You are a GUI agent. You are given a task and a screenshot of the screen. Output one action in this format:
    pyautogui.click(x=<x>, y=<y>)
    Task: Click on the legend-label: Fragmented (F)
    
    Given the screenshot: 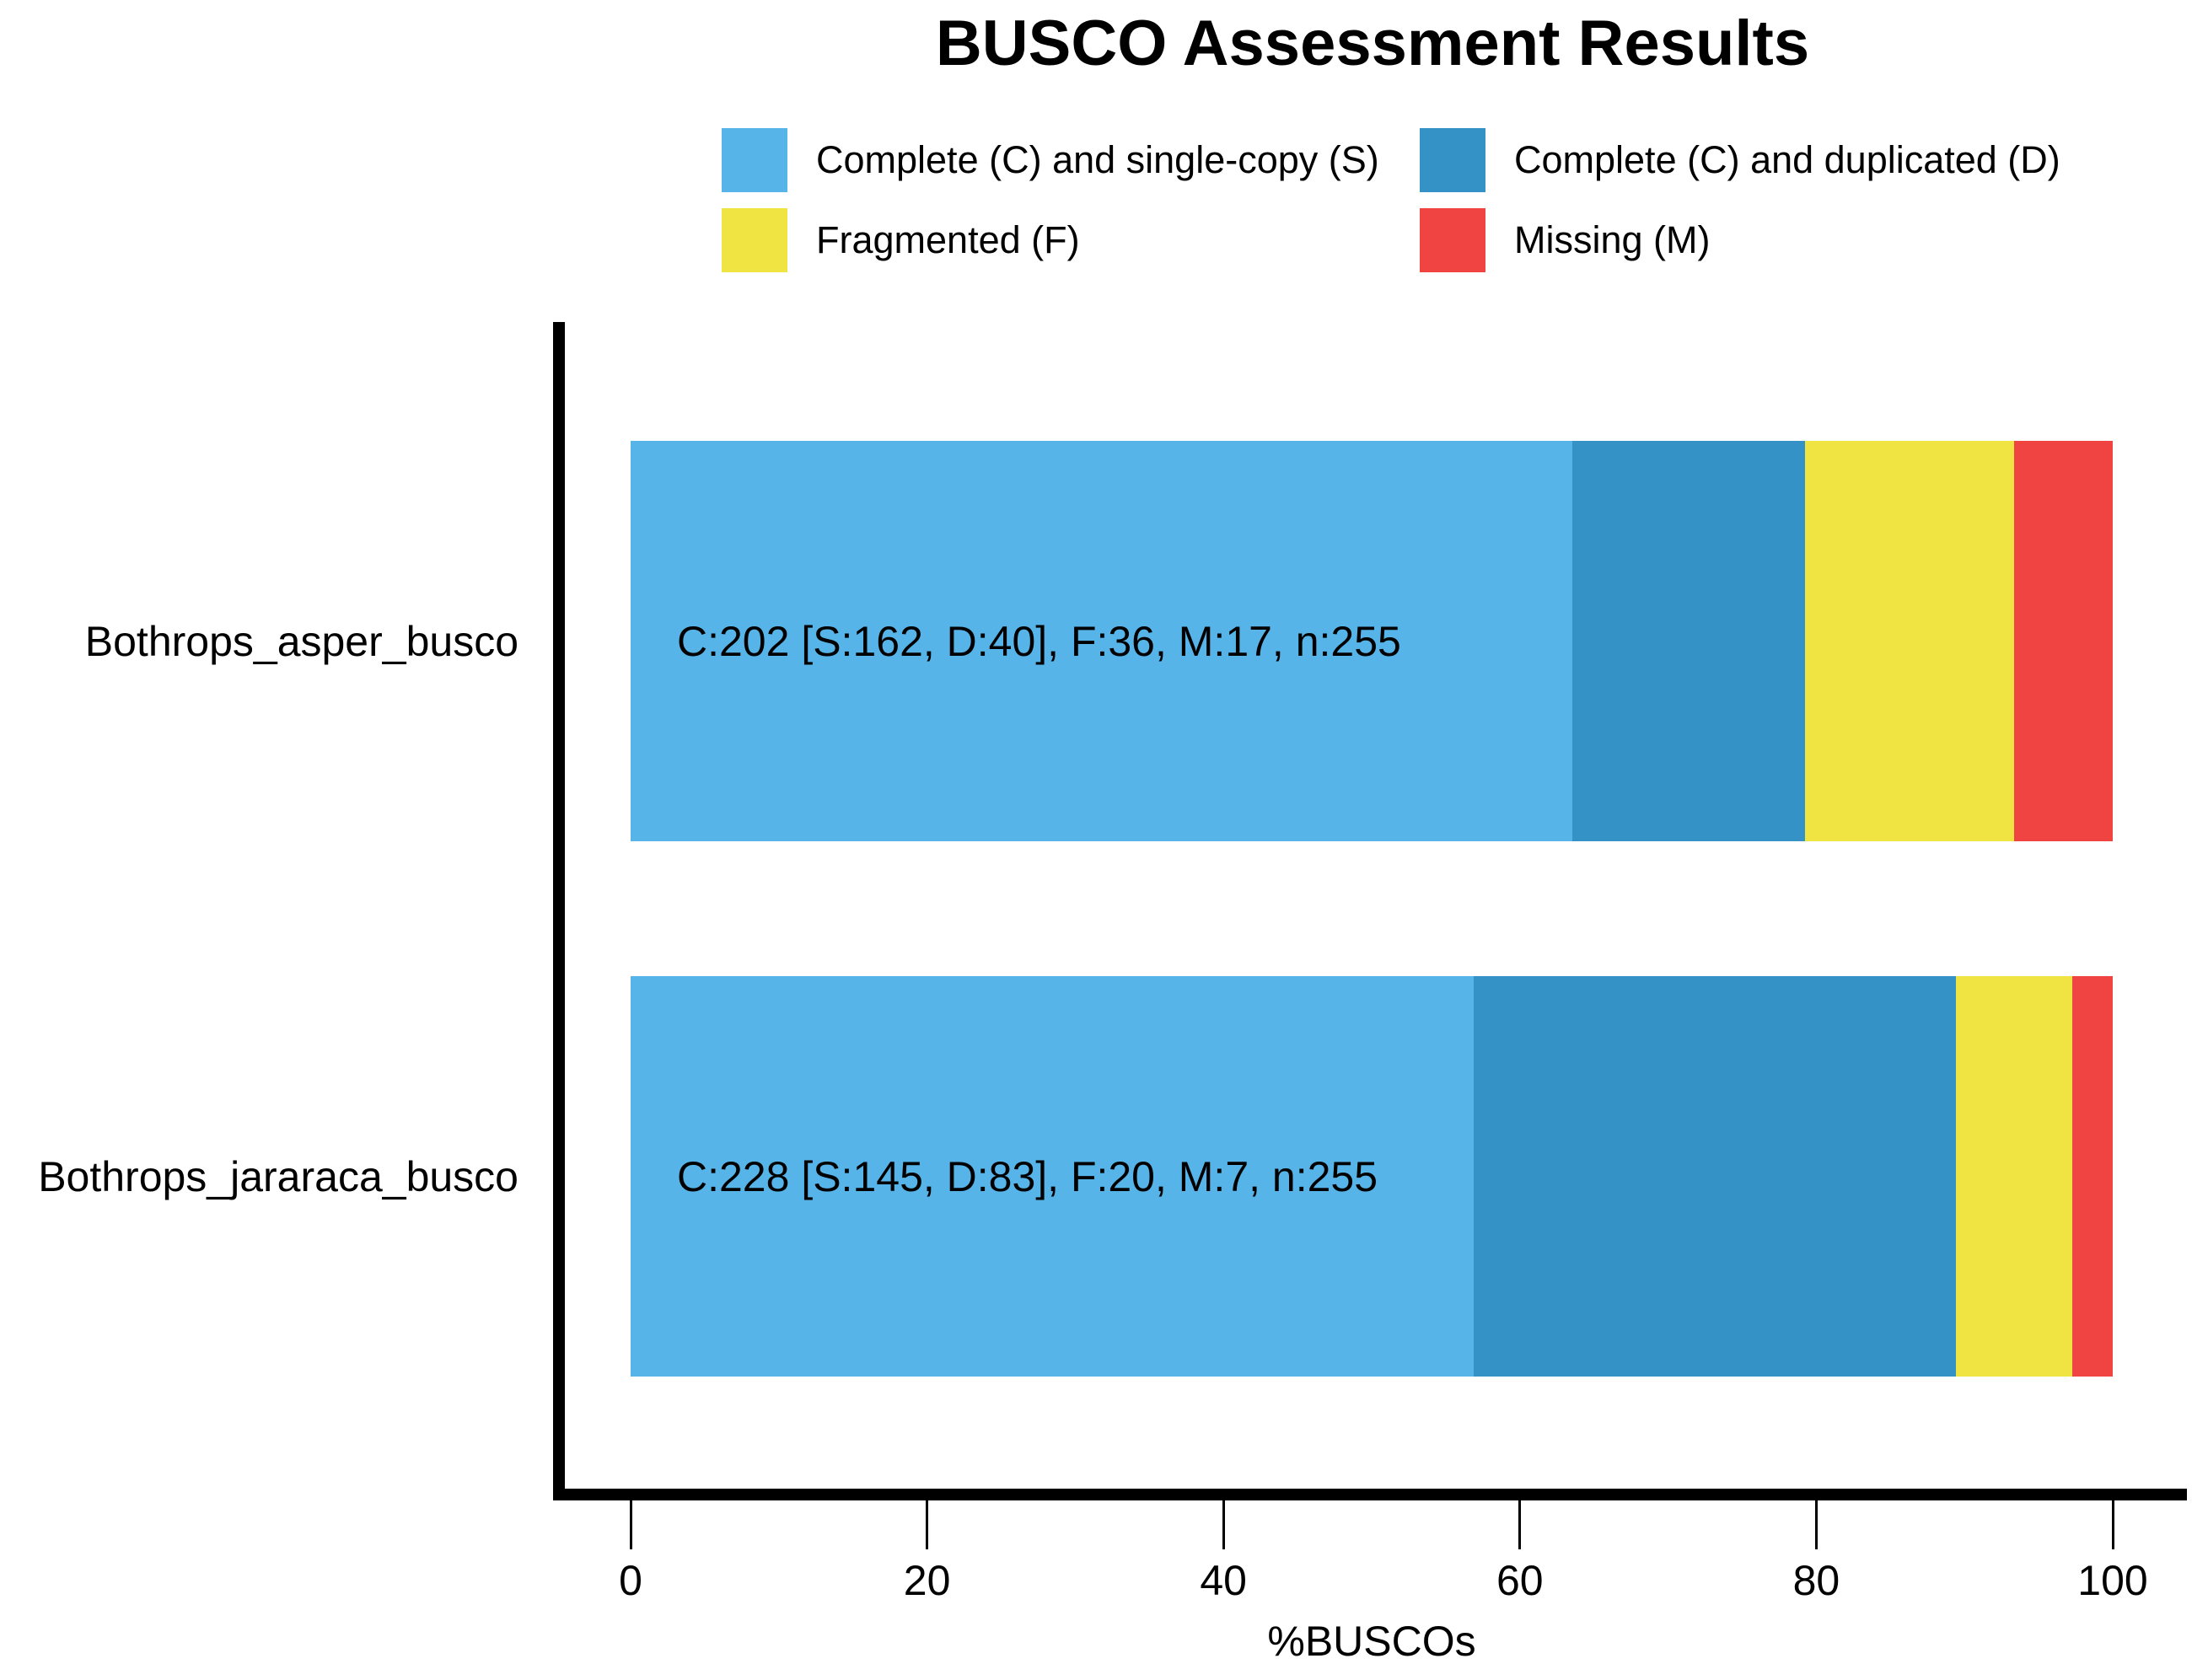 What is the action you would take?
    pyautogui.click(x=948, y=239)
    